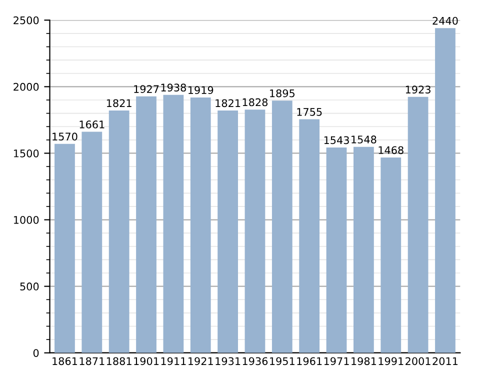 Image resolution: width=488 pixels, height=373 pixels. Describe the element at coordinates (228, 361) in the screenshot. I see `x-tick-label: 1931` at that location.